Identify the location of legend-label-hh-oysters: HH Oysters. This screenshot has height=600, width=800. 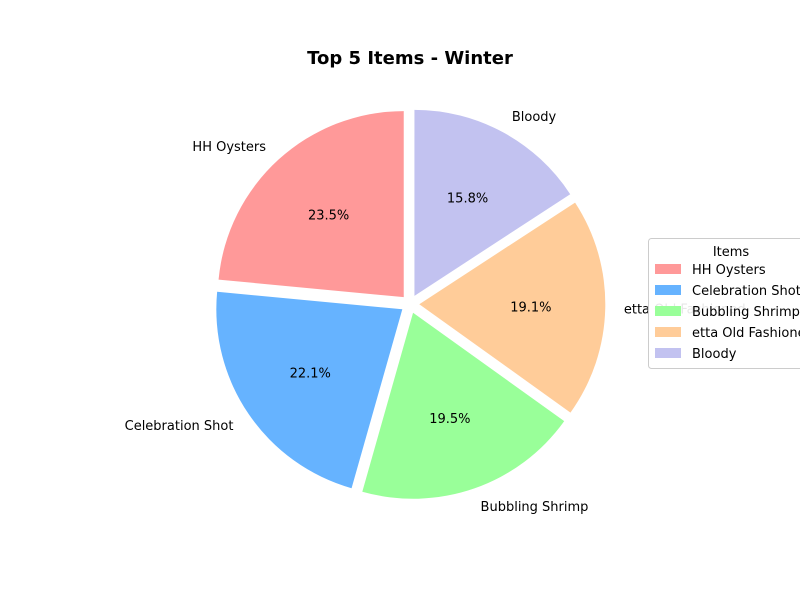
(729, 270).